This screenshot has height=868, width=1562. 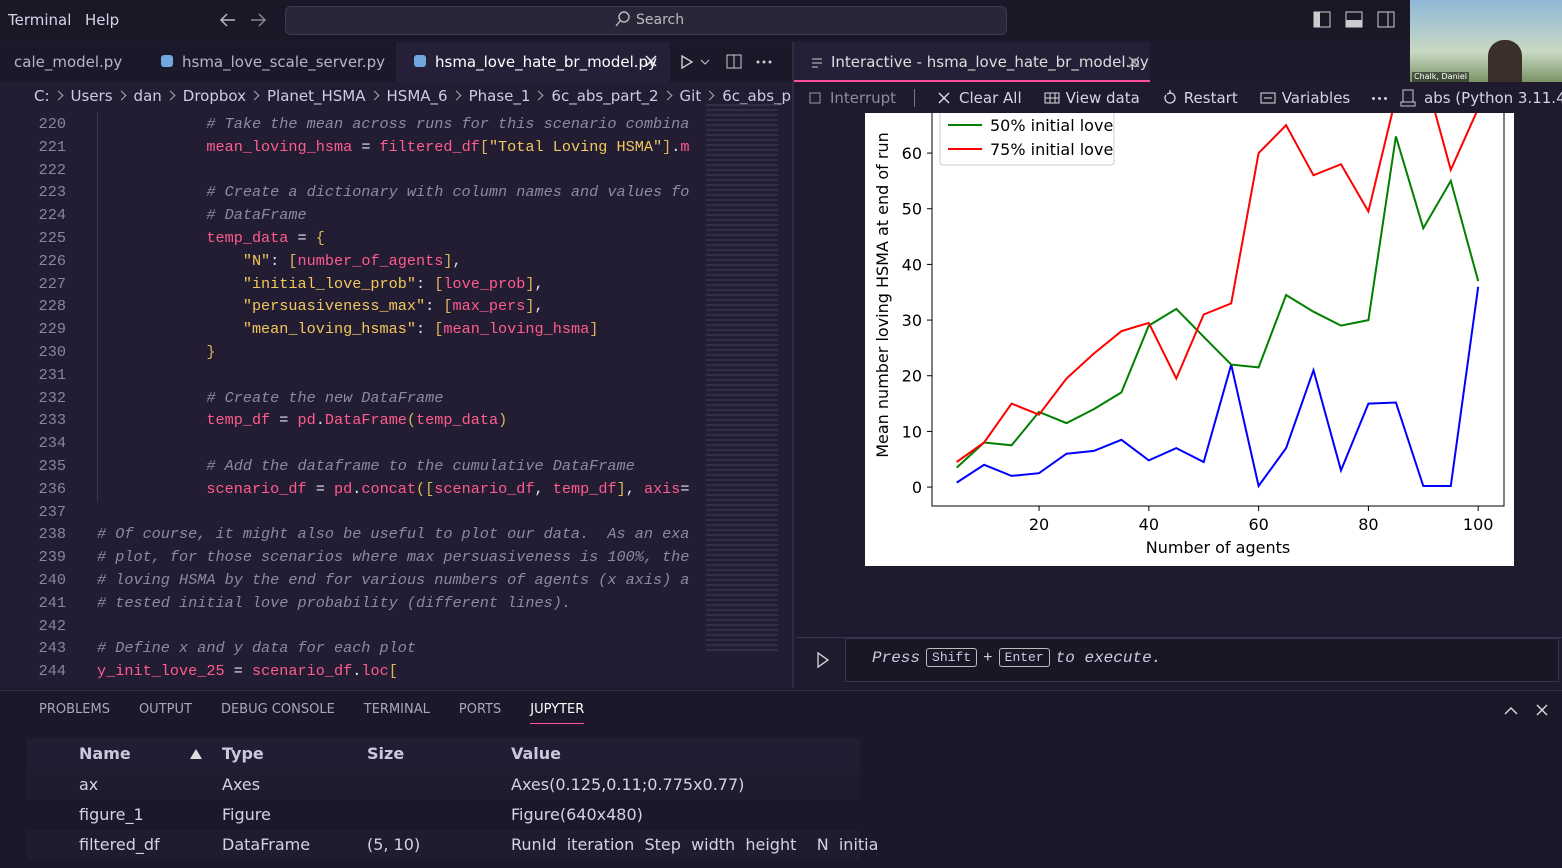 What do you see at coordinates (52, 329) in the screenshot?
I see `line-number: 229` at bounding box center [52, 329].